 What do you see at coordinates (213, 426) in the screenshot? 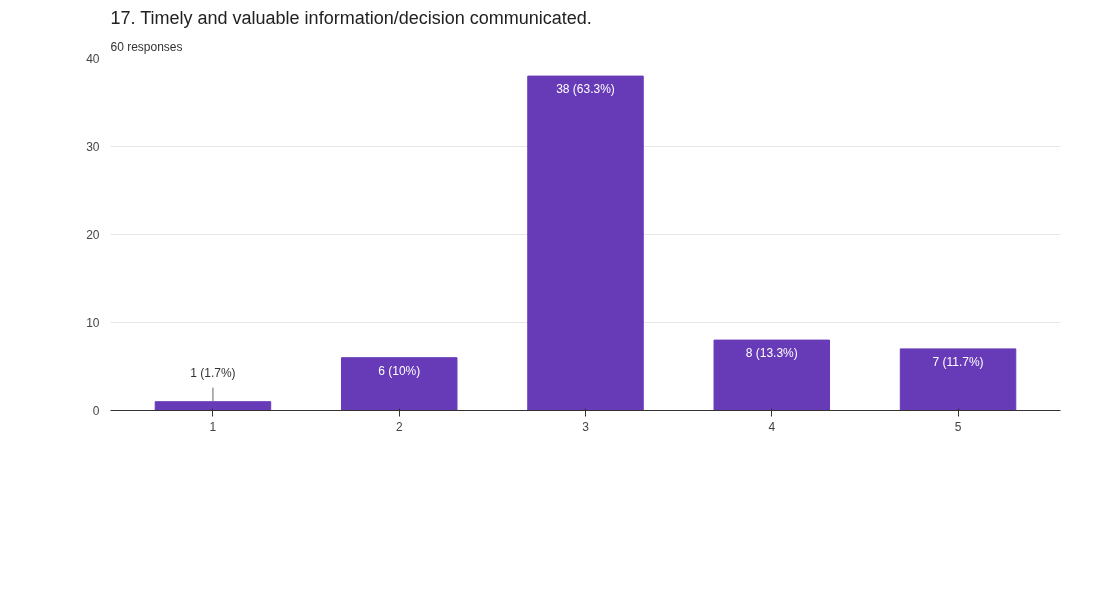
I see `x-tick-label: 1` at bounding box center [213, 426].